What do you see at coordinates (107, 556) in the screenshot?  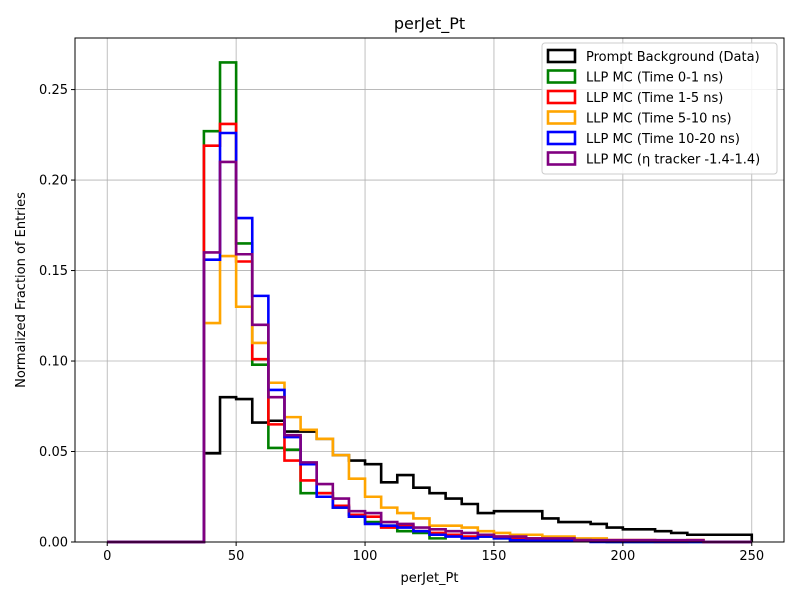 I see `x-tick-label: 0` at bounding box center [107, 556].